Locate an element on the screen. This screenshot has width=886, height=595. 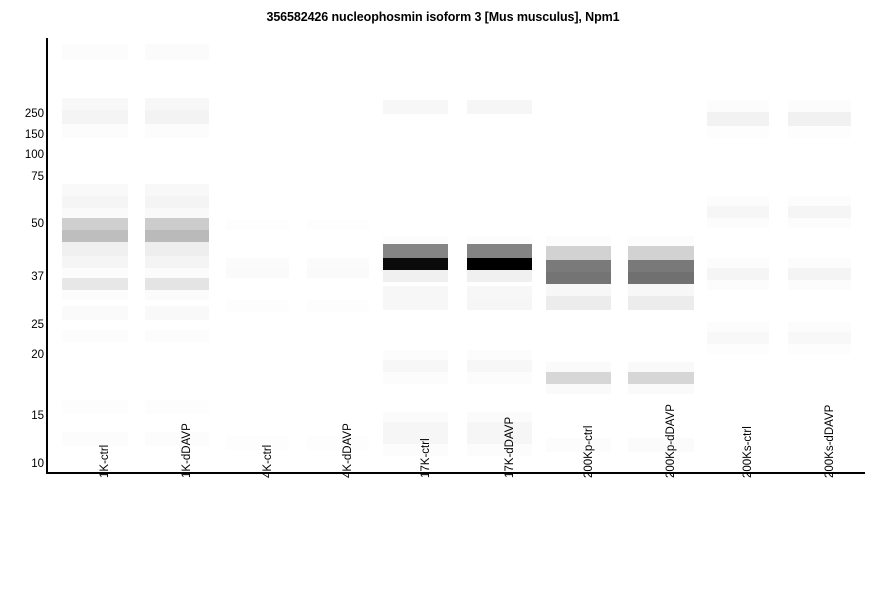
y-tick-label: 10 is located at coordinates (37, 464).